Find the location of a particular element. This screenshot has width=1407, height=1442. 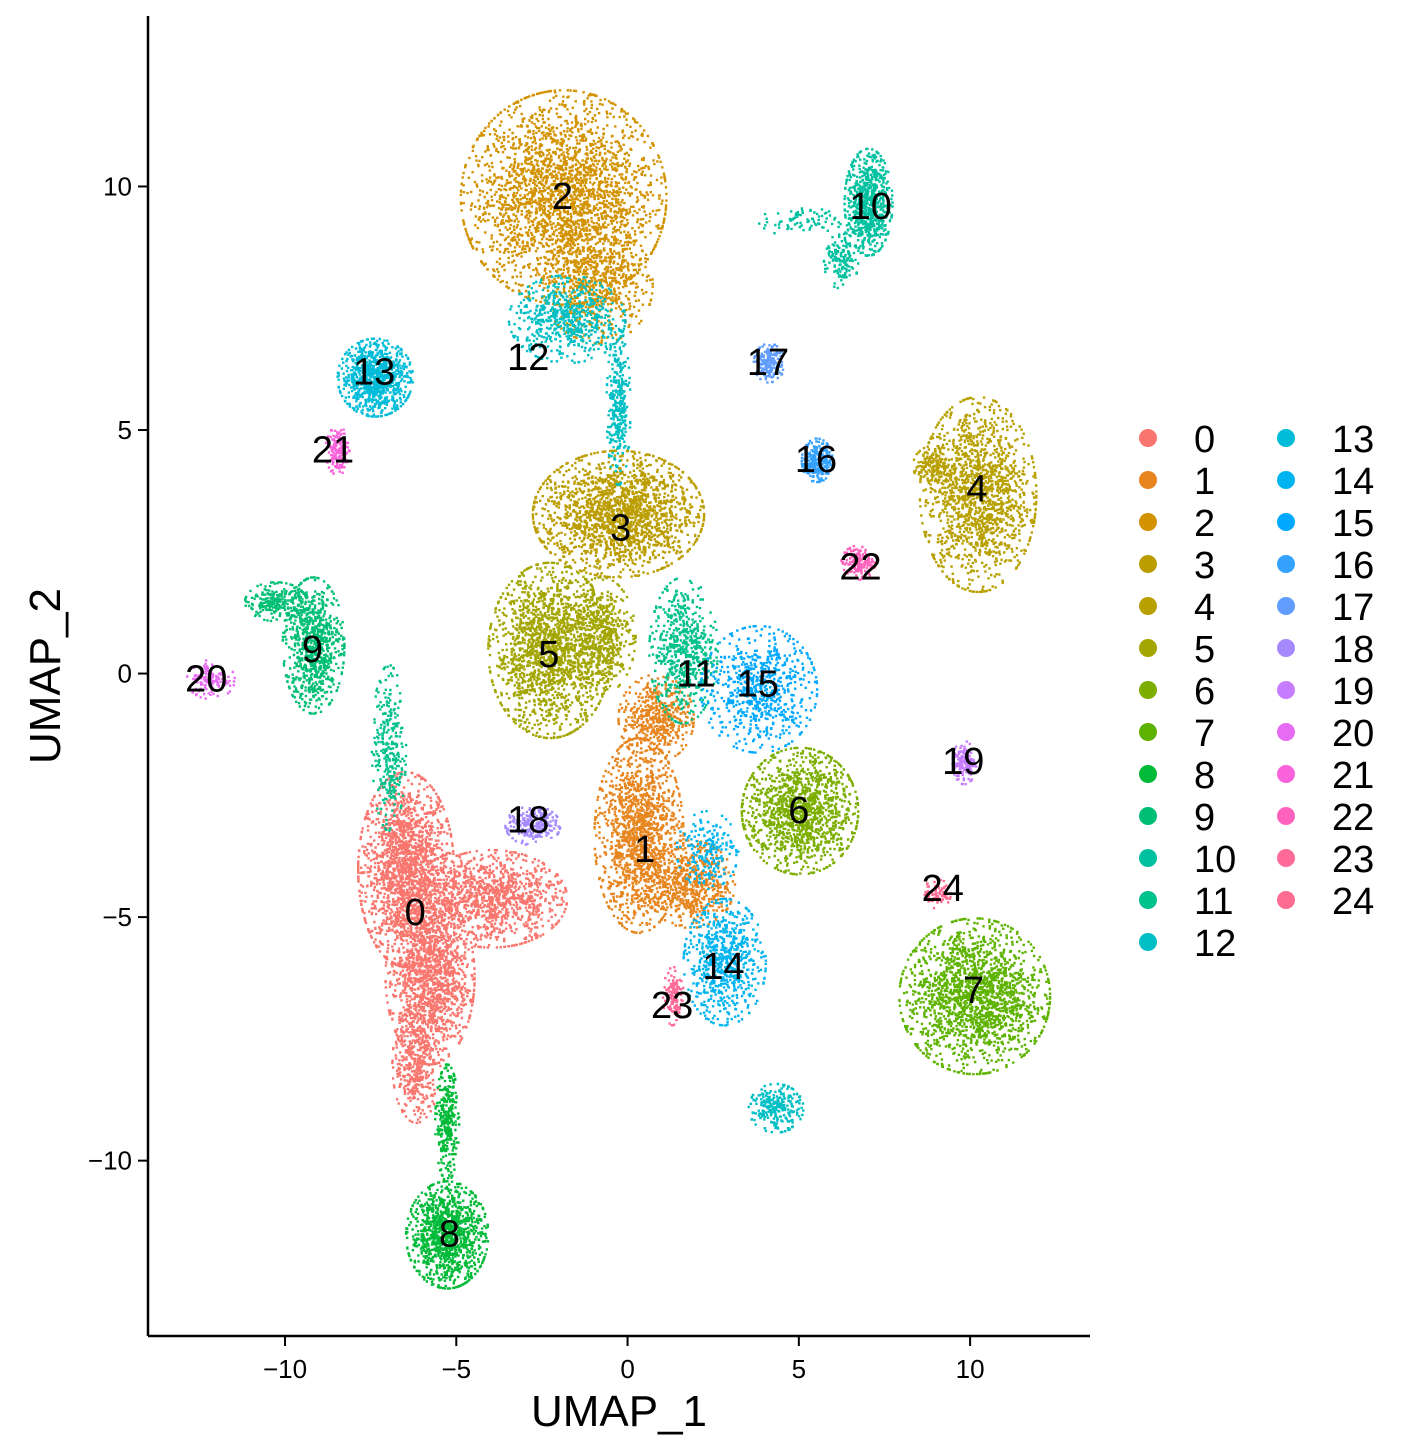

cluster-label-4: 4 is located at coordinates (976, 489).